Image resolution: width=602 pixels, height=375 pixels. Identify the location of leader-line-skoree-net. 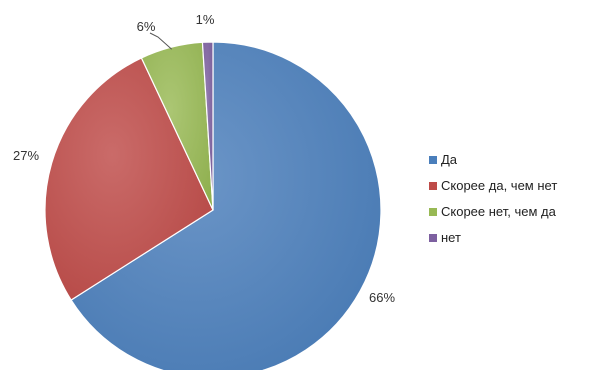
(161, 41).